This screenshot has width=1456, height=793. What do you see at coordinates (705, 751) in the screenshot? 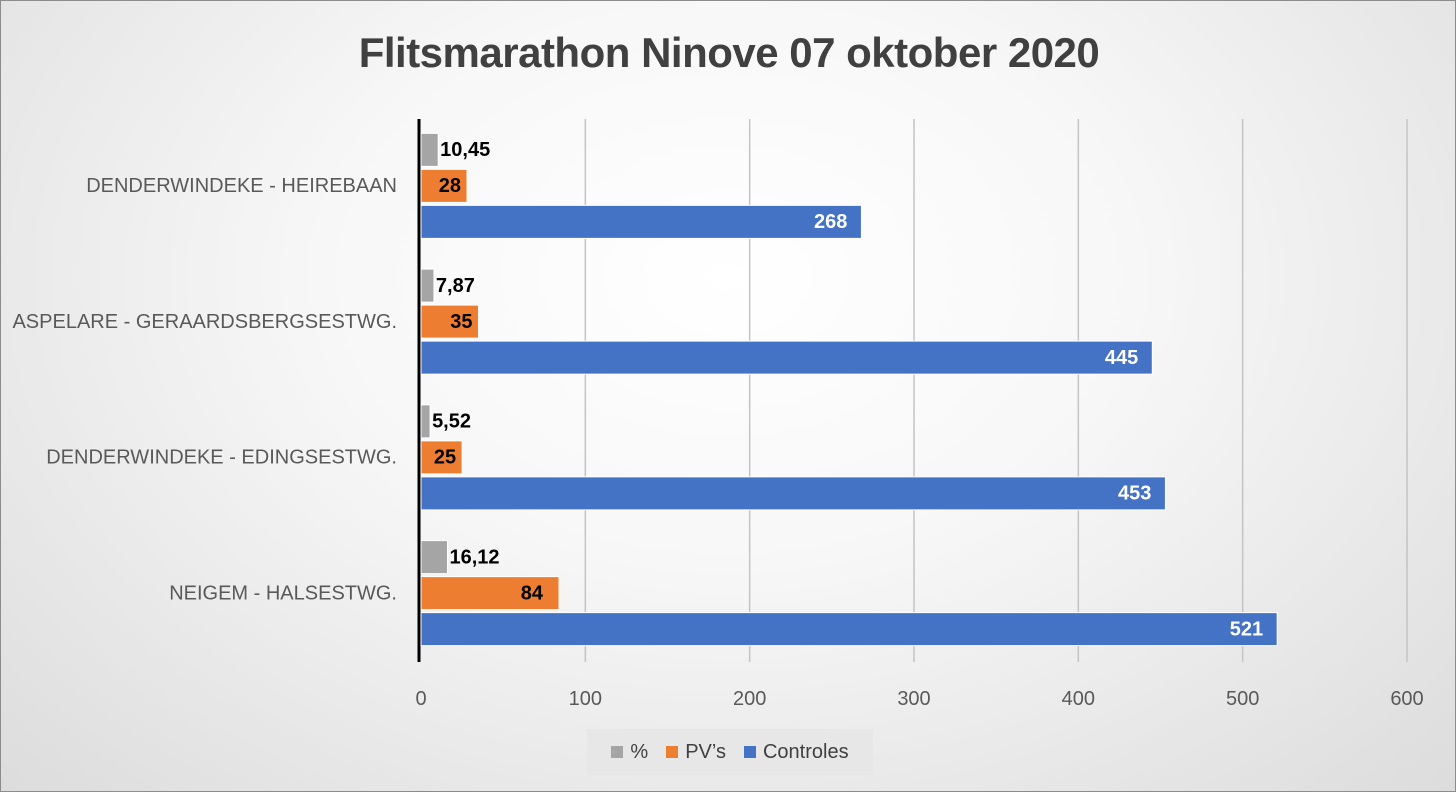
I see `legend-label-pvs: PV’s` at bounding box center [705, 751].